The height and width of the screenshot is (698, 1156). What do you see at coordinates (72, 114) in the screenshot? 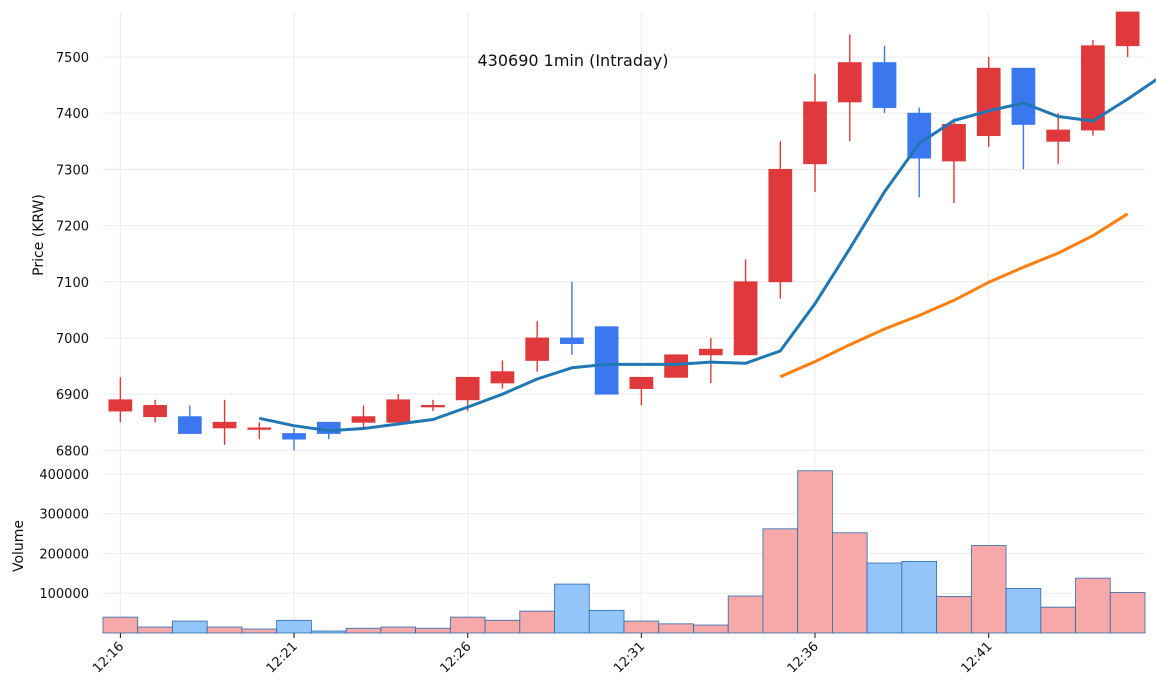
I see `price-tick-label: 7400` at bounding box center [72, 114].